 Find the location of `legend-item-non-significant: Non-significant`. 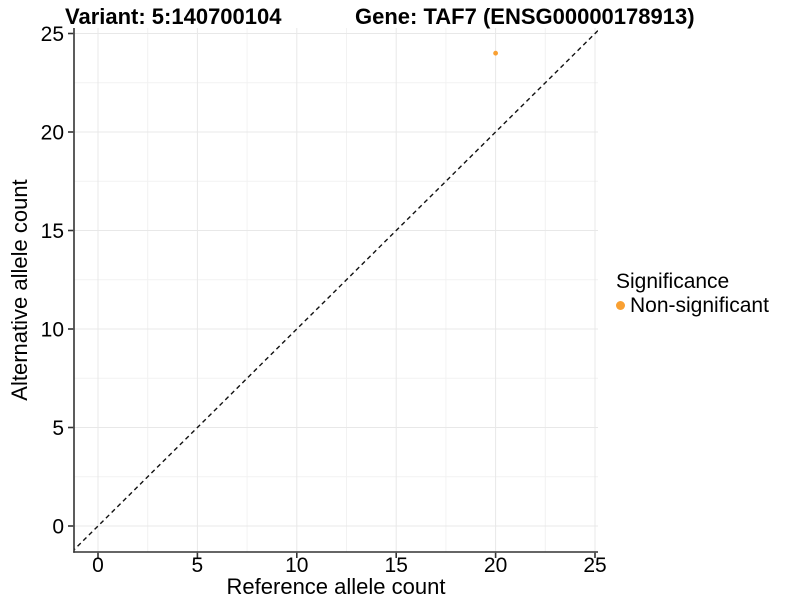

legend-item-non-significant: Non-significant is located at coordinates (692, 305).